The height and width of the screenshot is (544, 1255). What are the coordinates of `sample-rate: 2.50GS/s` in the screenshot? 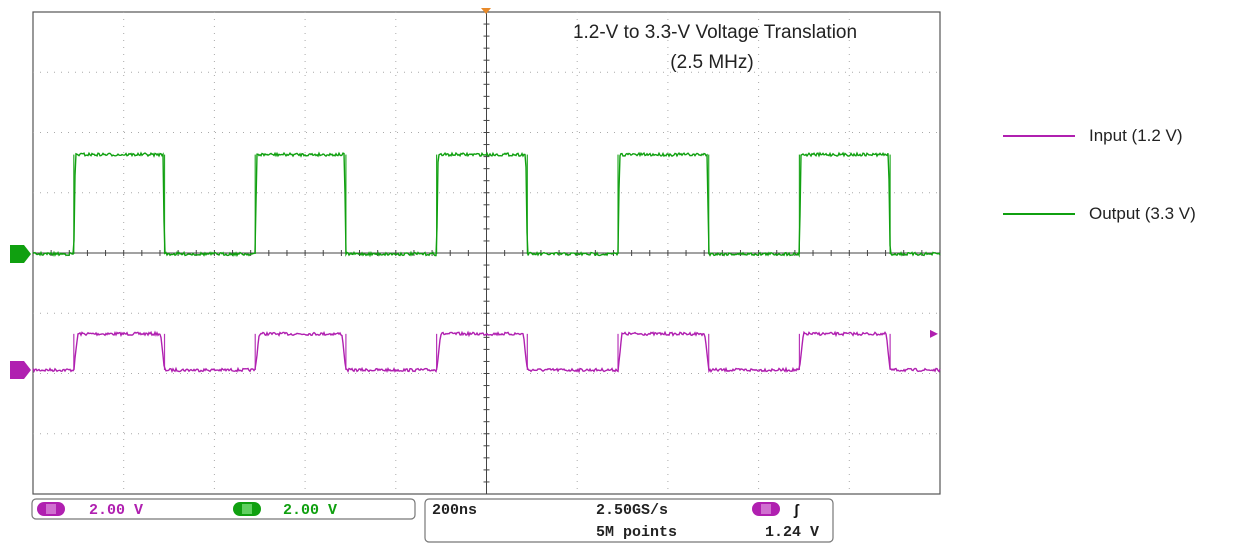 It's located at (632, 510).